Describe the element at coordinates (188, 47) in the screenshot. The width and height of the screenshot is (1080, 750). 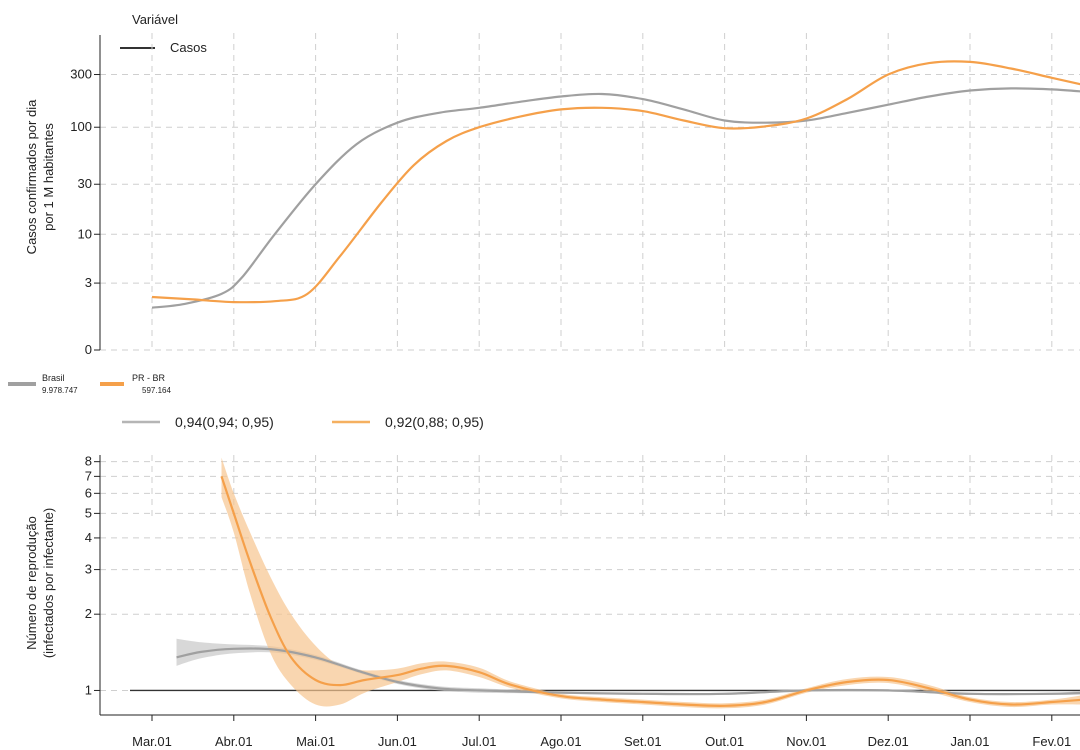
I see `legend-casos-label: Casos` at that location.